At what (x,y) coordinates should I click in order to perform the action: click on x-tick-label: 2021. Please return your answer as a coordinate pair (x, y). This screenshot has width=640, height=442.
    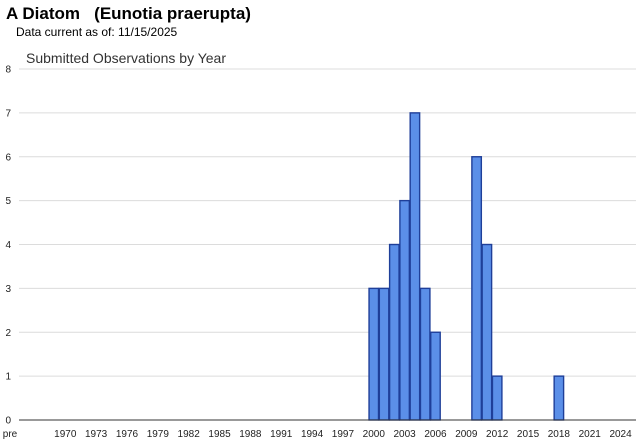
    Looking at the image, I should click on (590, 434).